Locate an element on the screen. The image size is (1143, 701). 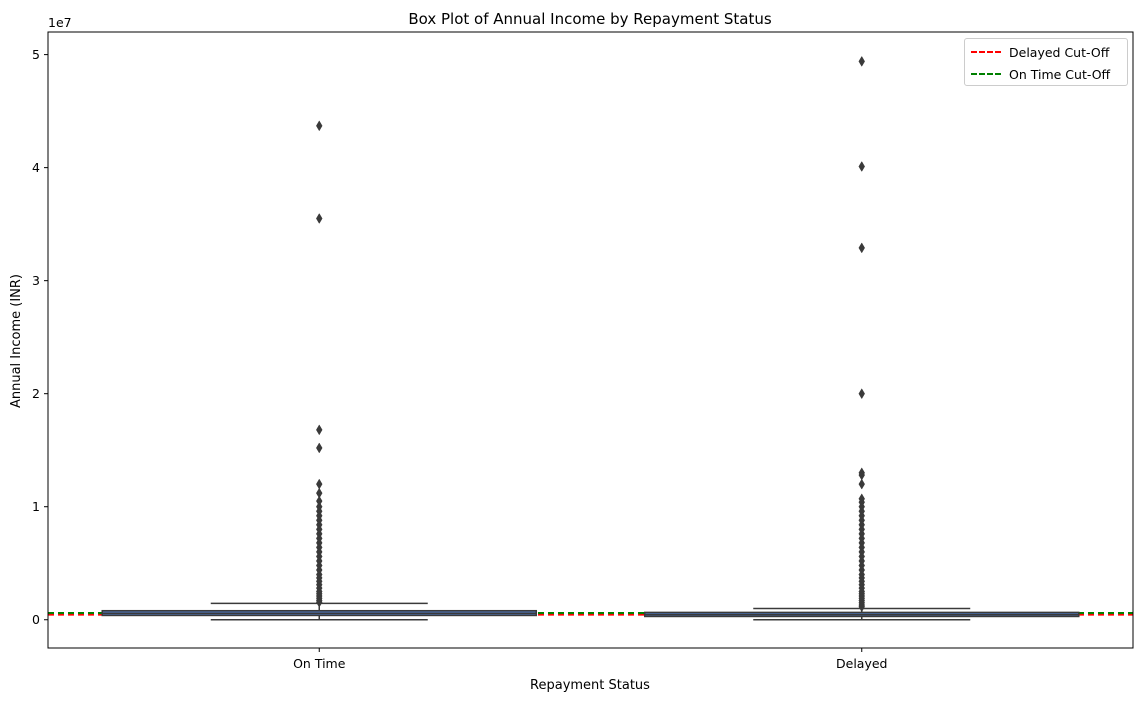
y-tick-label: 0 is located at coordinates (36, 619).